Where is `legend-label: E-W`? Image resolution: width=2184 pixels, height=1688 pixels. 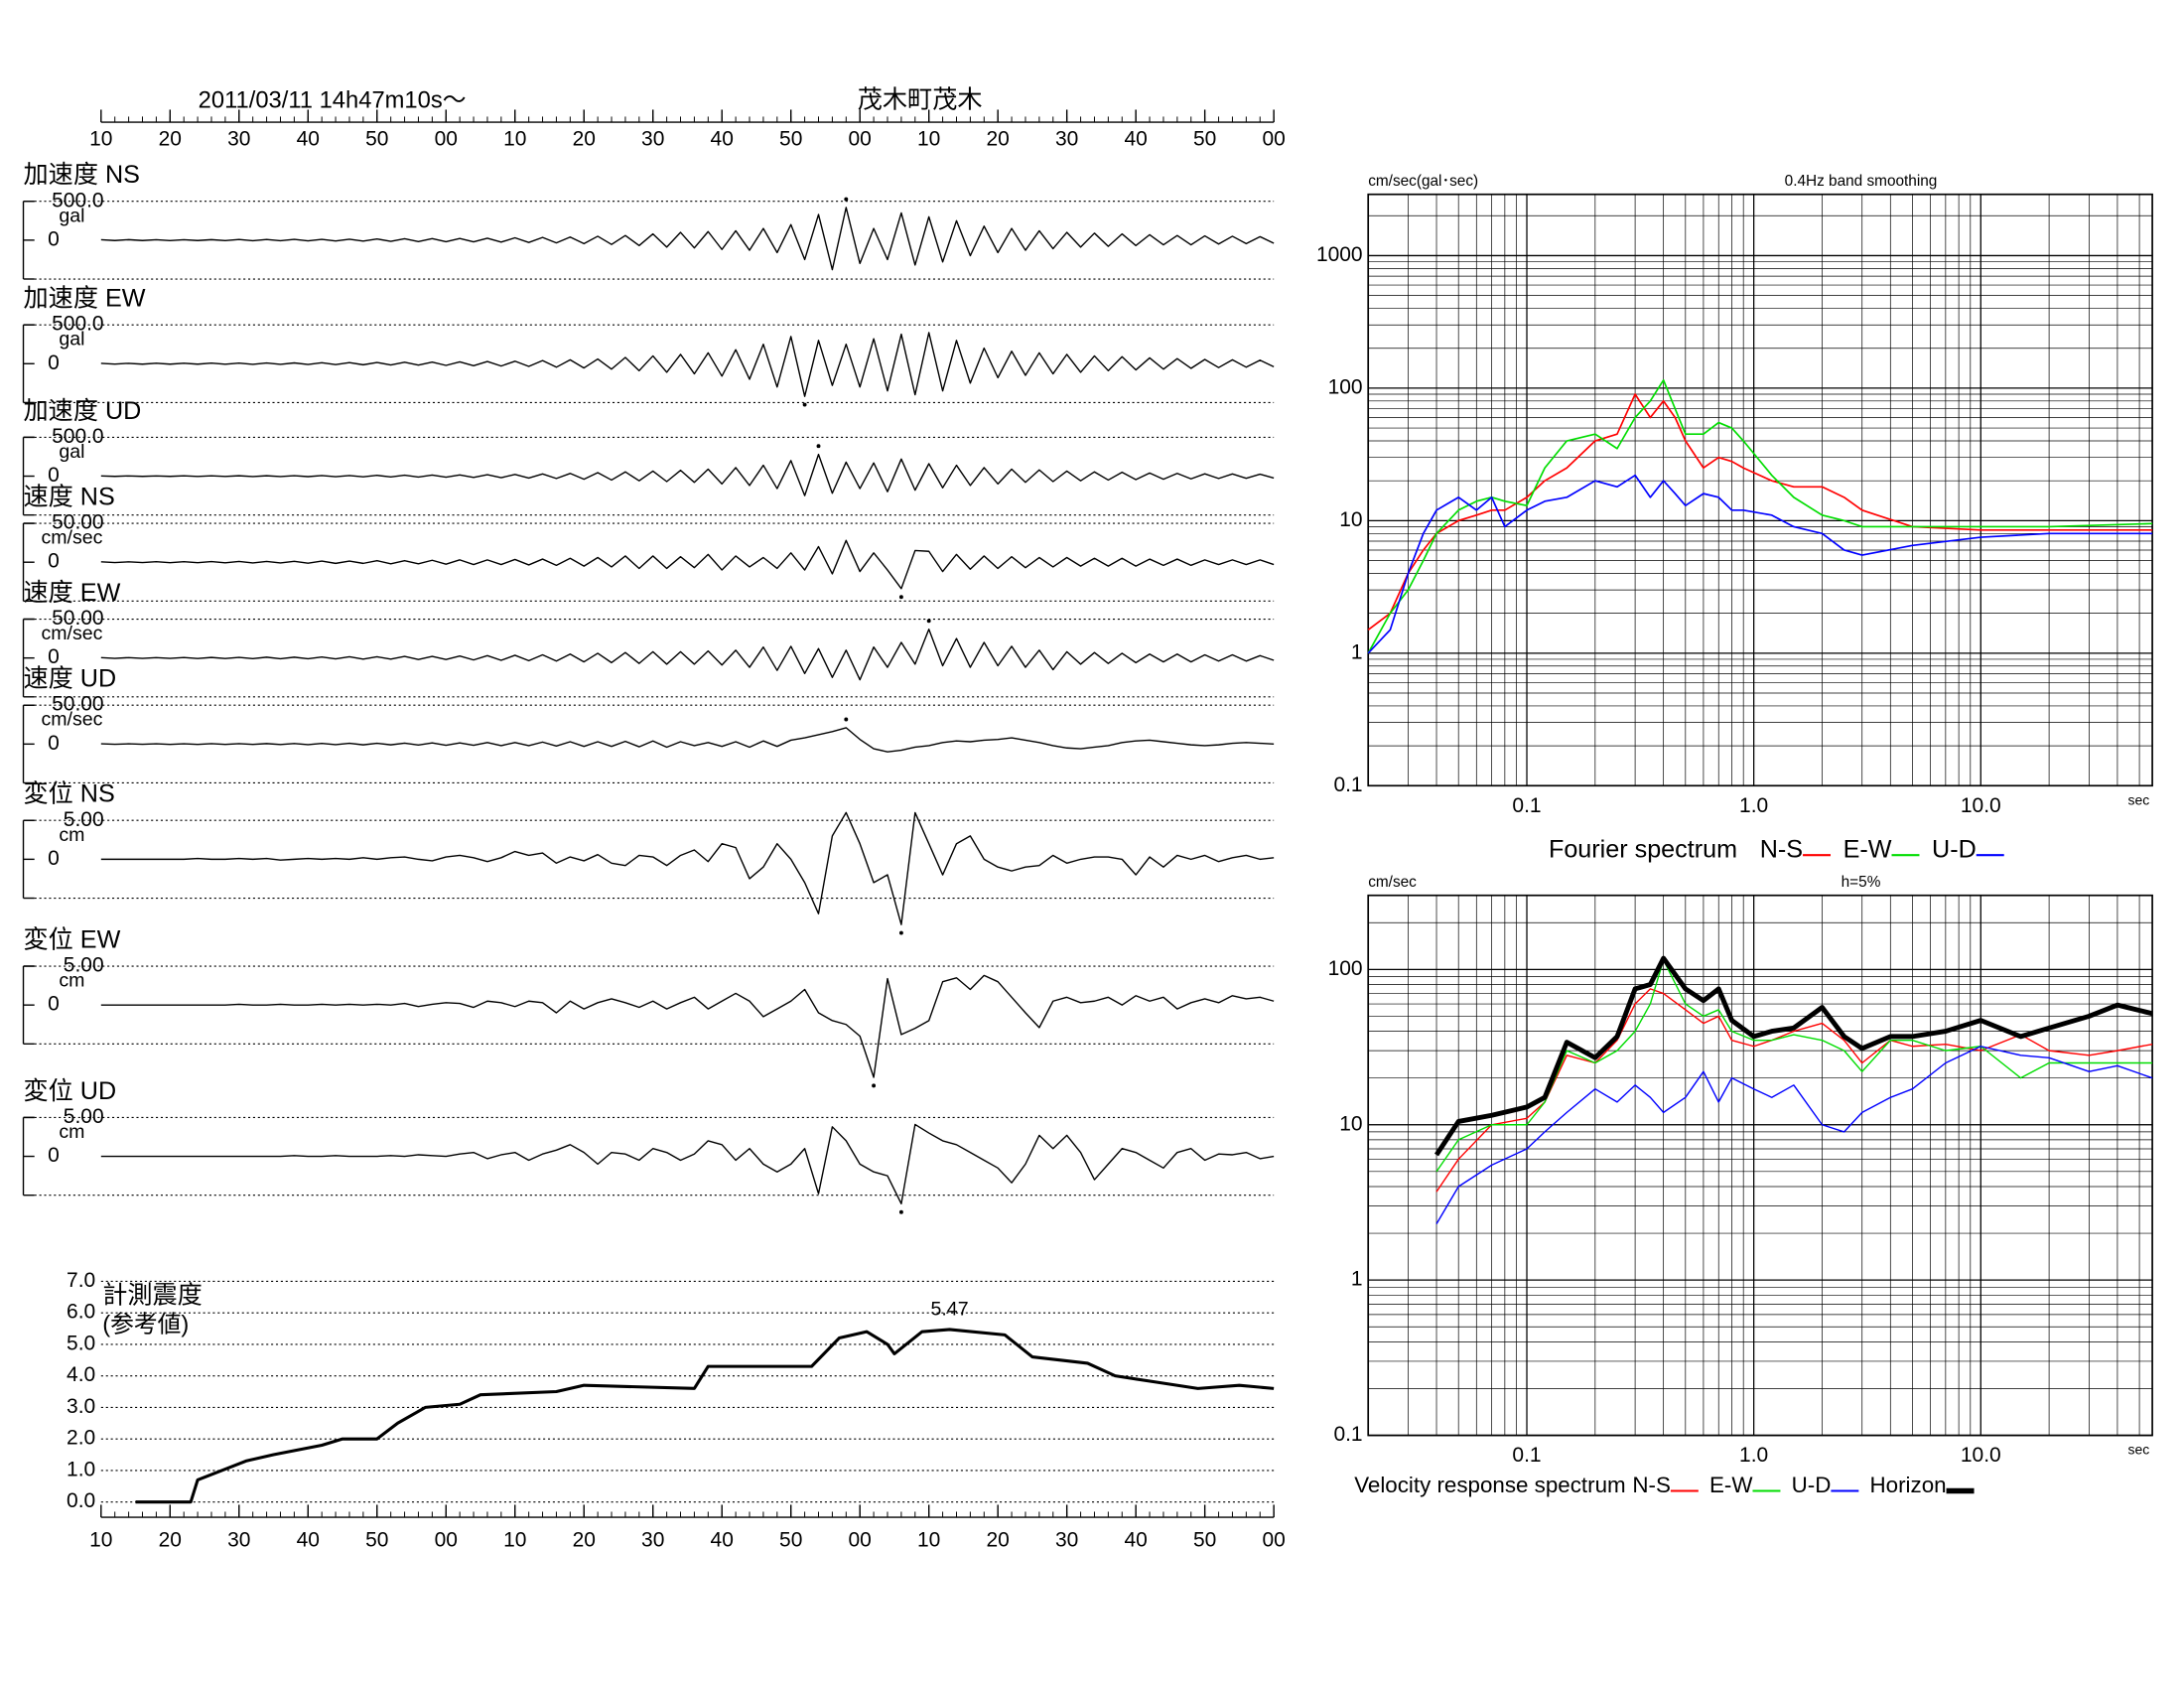 legend-label: E-W is located at coordinates (1867, 850).